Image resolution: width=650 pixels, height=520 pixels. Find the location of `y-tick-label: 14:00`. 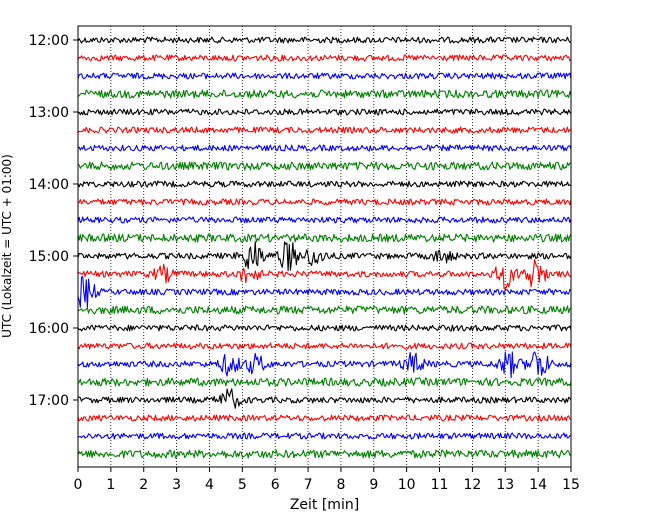

y-tick-label: 14:00 is located at coordinates (49, 185).